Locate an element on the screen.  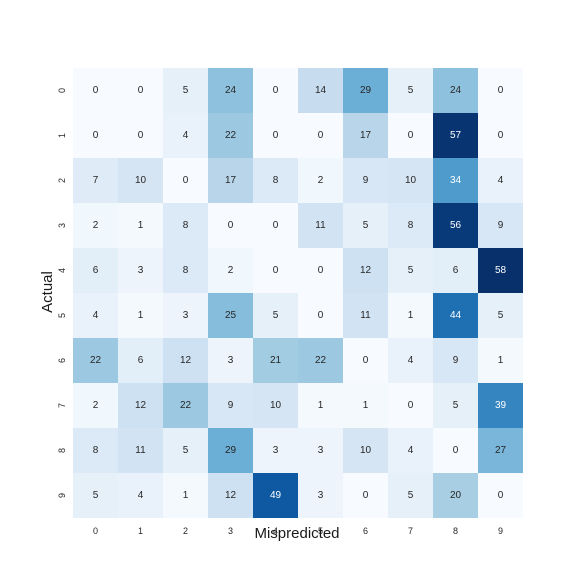
x-tick-label-3: 3 is located at coordinates (230, 531).